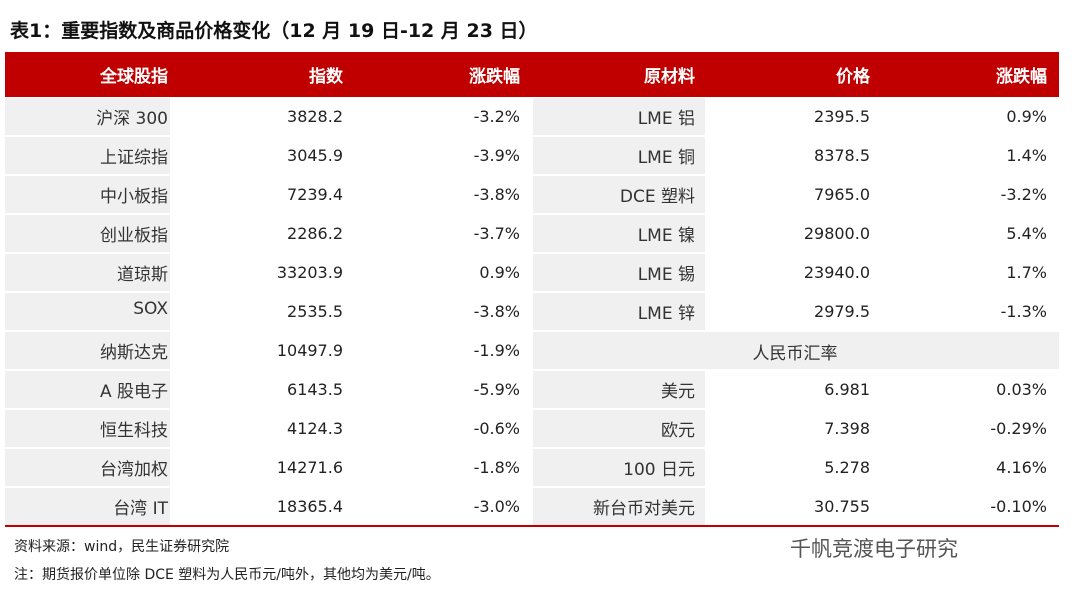 The width and height of the screenshot is (1080, 596). Describe the element at coordinates (496, 428) in the screenshot. I see `cell: -0.6%` at that location.